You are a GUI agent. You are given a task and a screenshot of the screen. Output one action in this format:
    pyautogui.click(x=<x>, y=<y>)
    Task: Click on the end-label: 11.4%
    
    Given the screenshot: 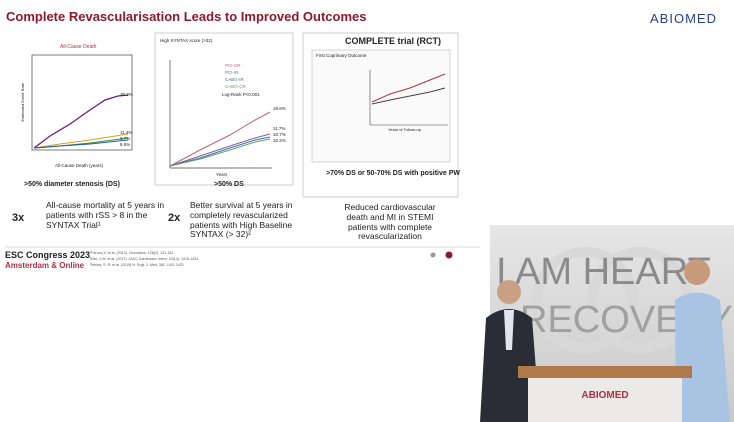 What is the action you would take?
    pyautogui.click(x=126, y=132)
    